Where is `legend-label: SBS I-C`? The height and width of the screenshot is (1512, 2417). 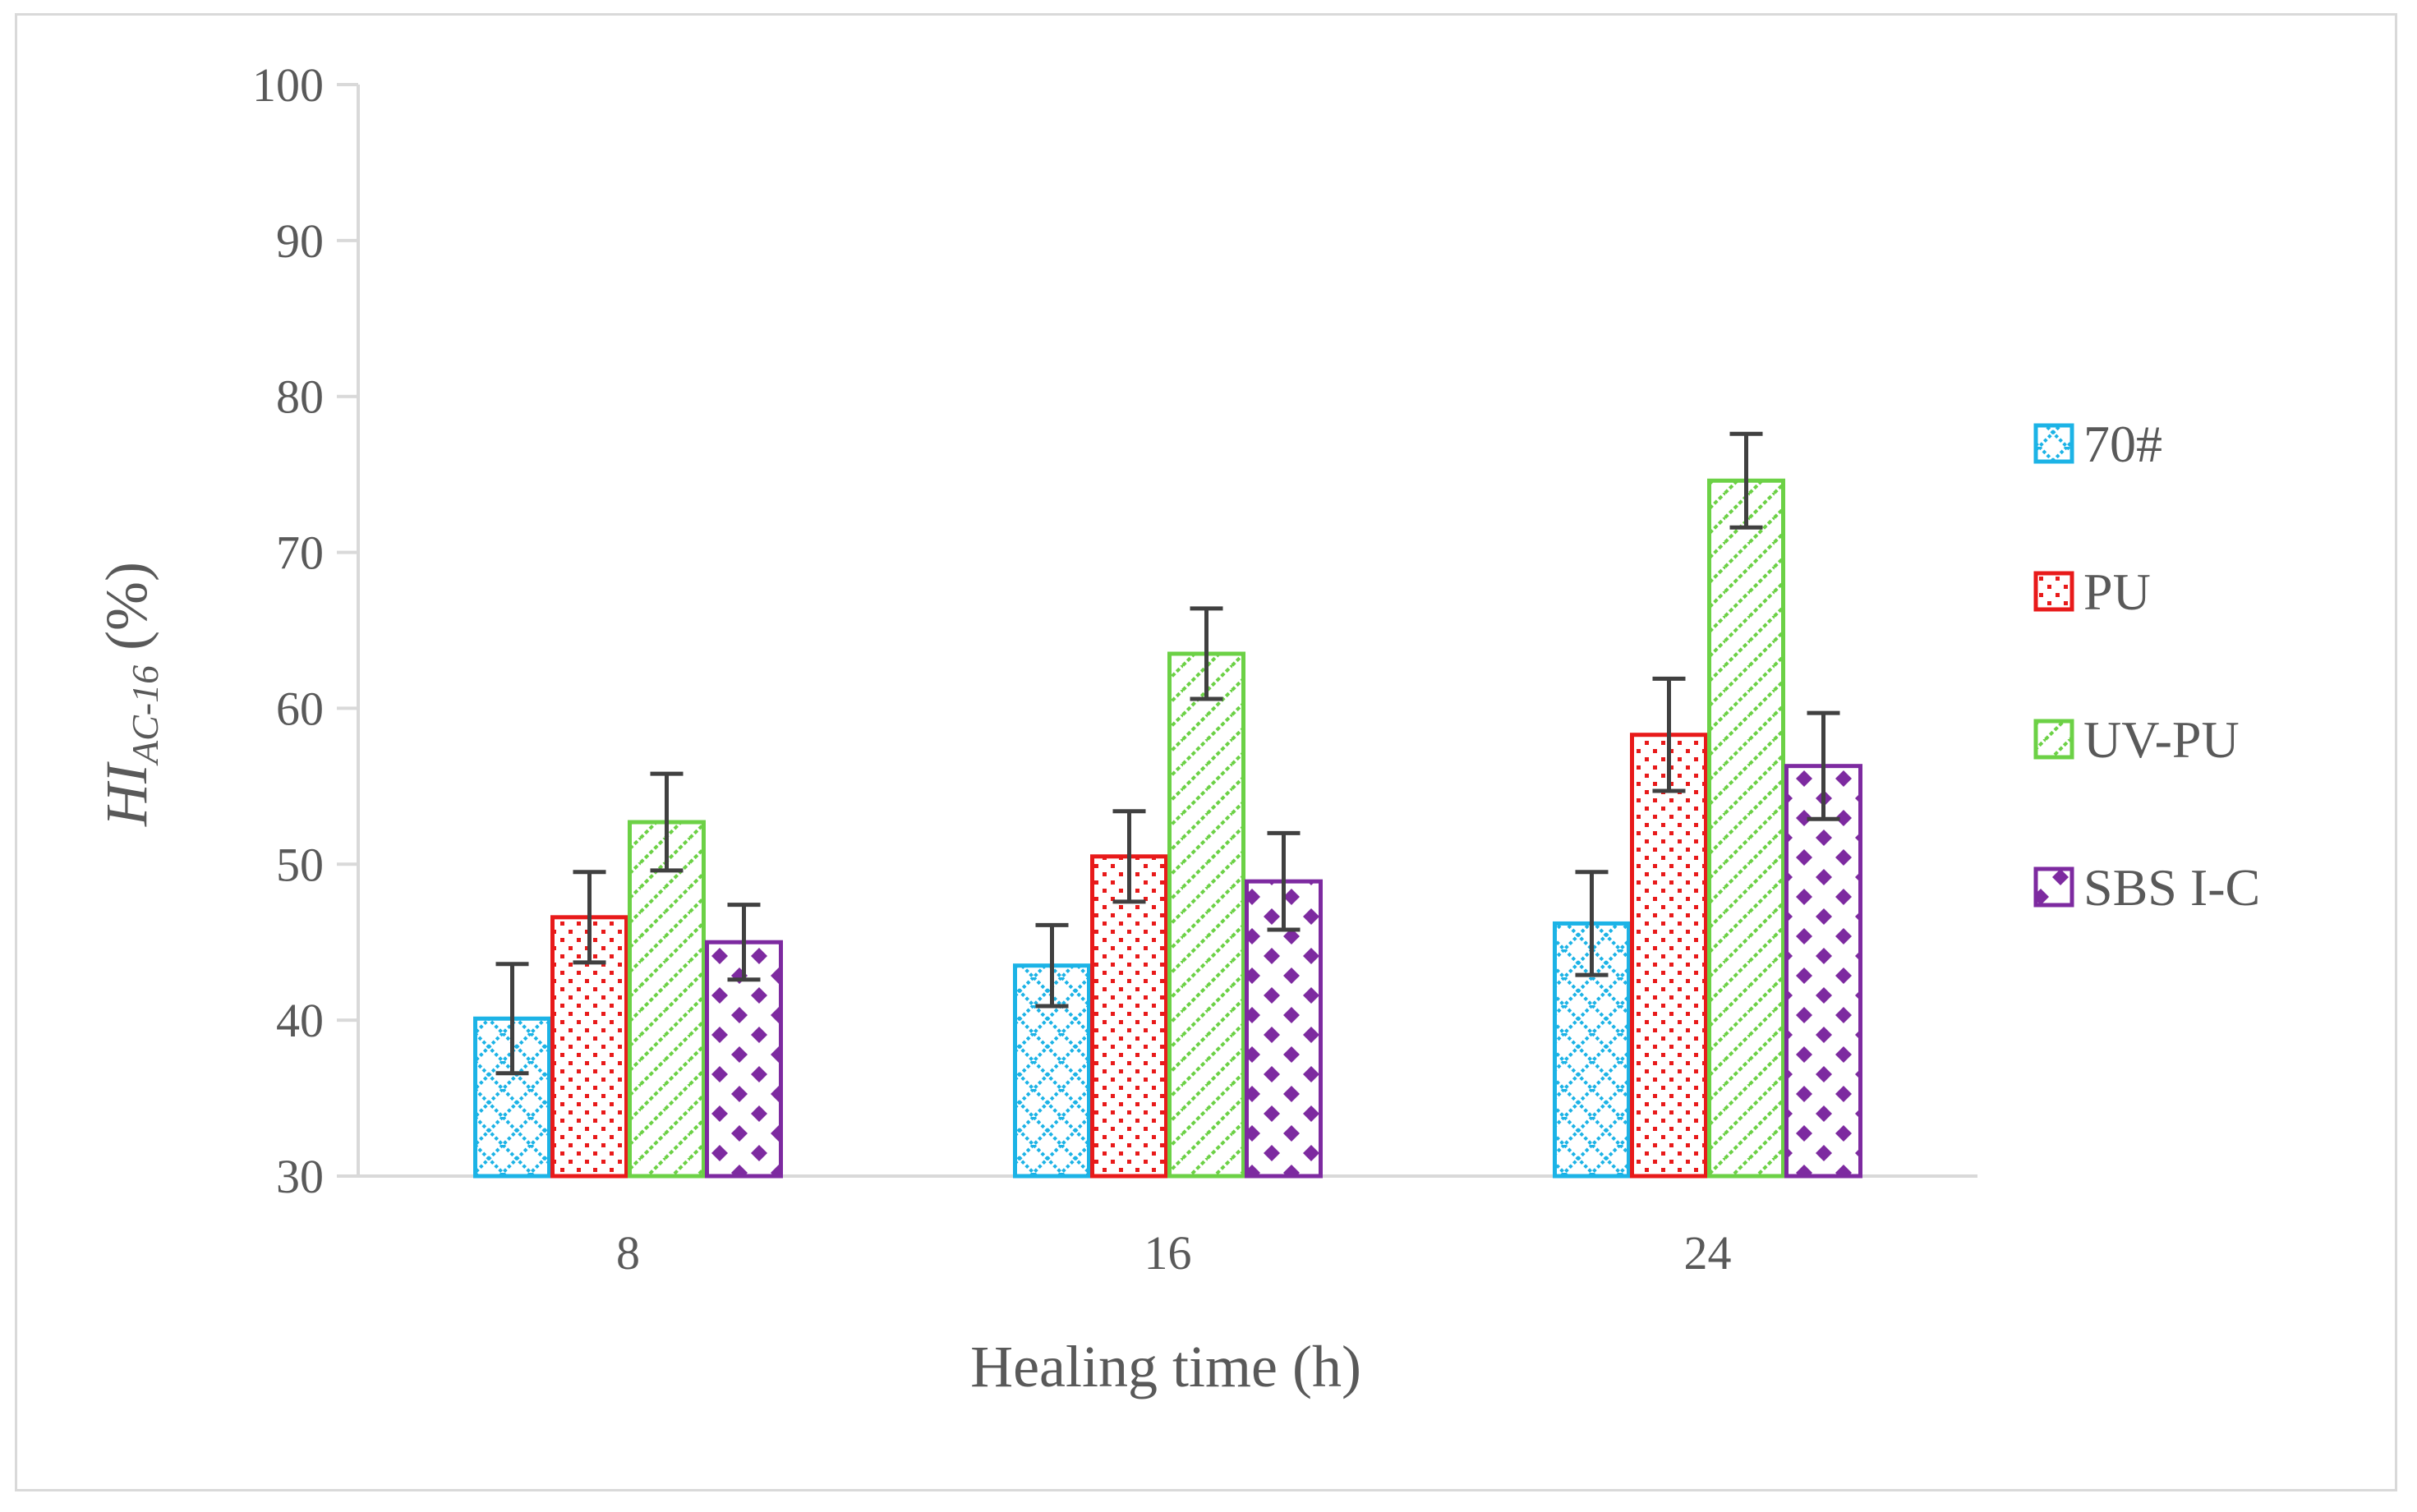
legend-label: SBS I-C is located at coordinates (2171, 887).